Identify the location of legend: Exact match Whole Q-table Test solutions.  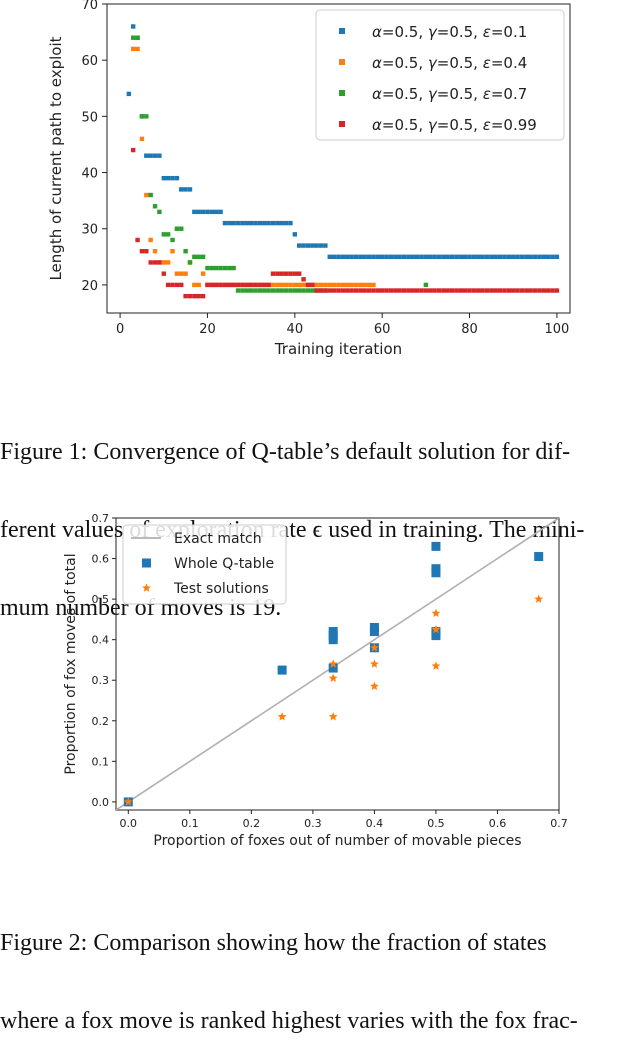
(204, 564).